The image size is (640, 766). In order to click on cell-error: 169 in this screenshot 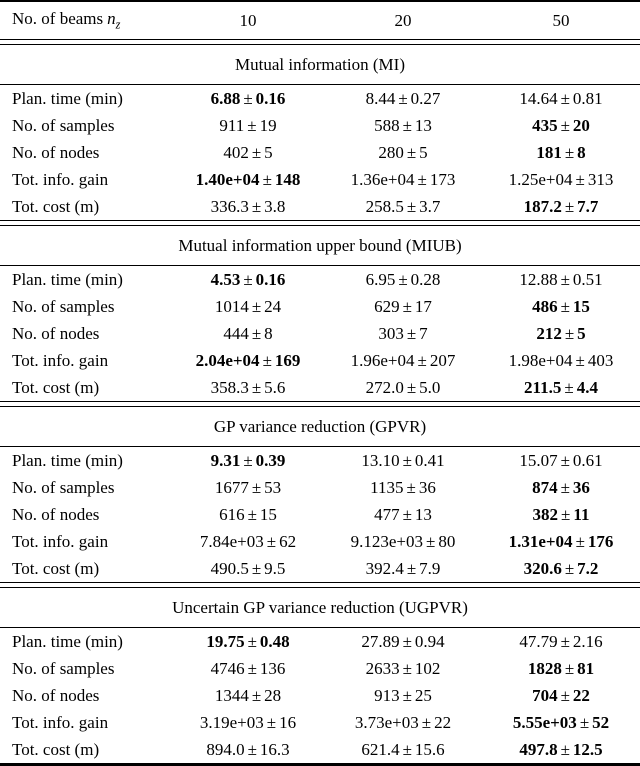, I will do `click(287, 360)`.